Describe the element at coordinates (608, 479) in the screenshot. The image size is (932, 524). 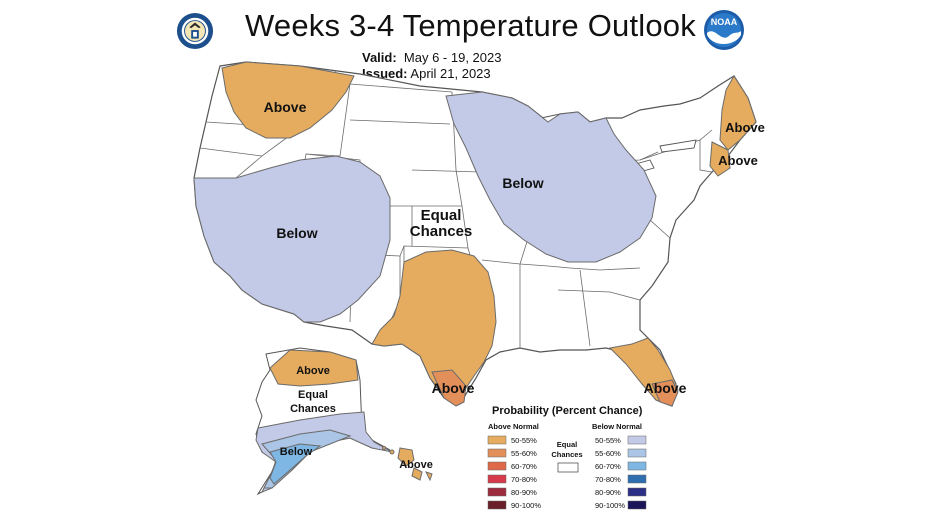
I see `legend-below-label: 70-80%` at that location.